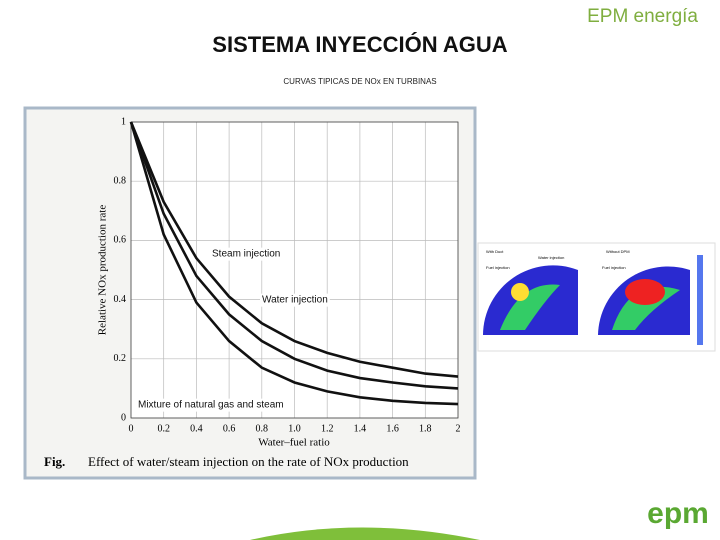 Image resolution: width=720 pixels, height=540 pixels. I want to click on series-label: Mixture of natural gas and steam, so click(211, 405).